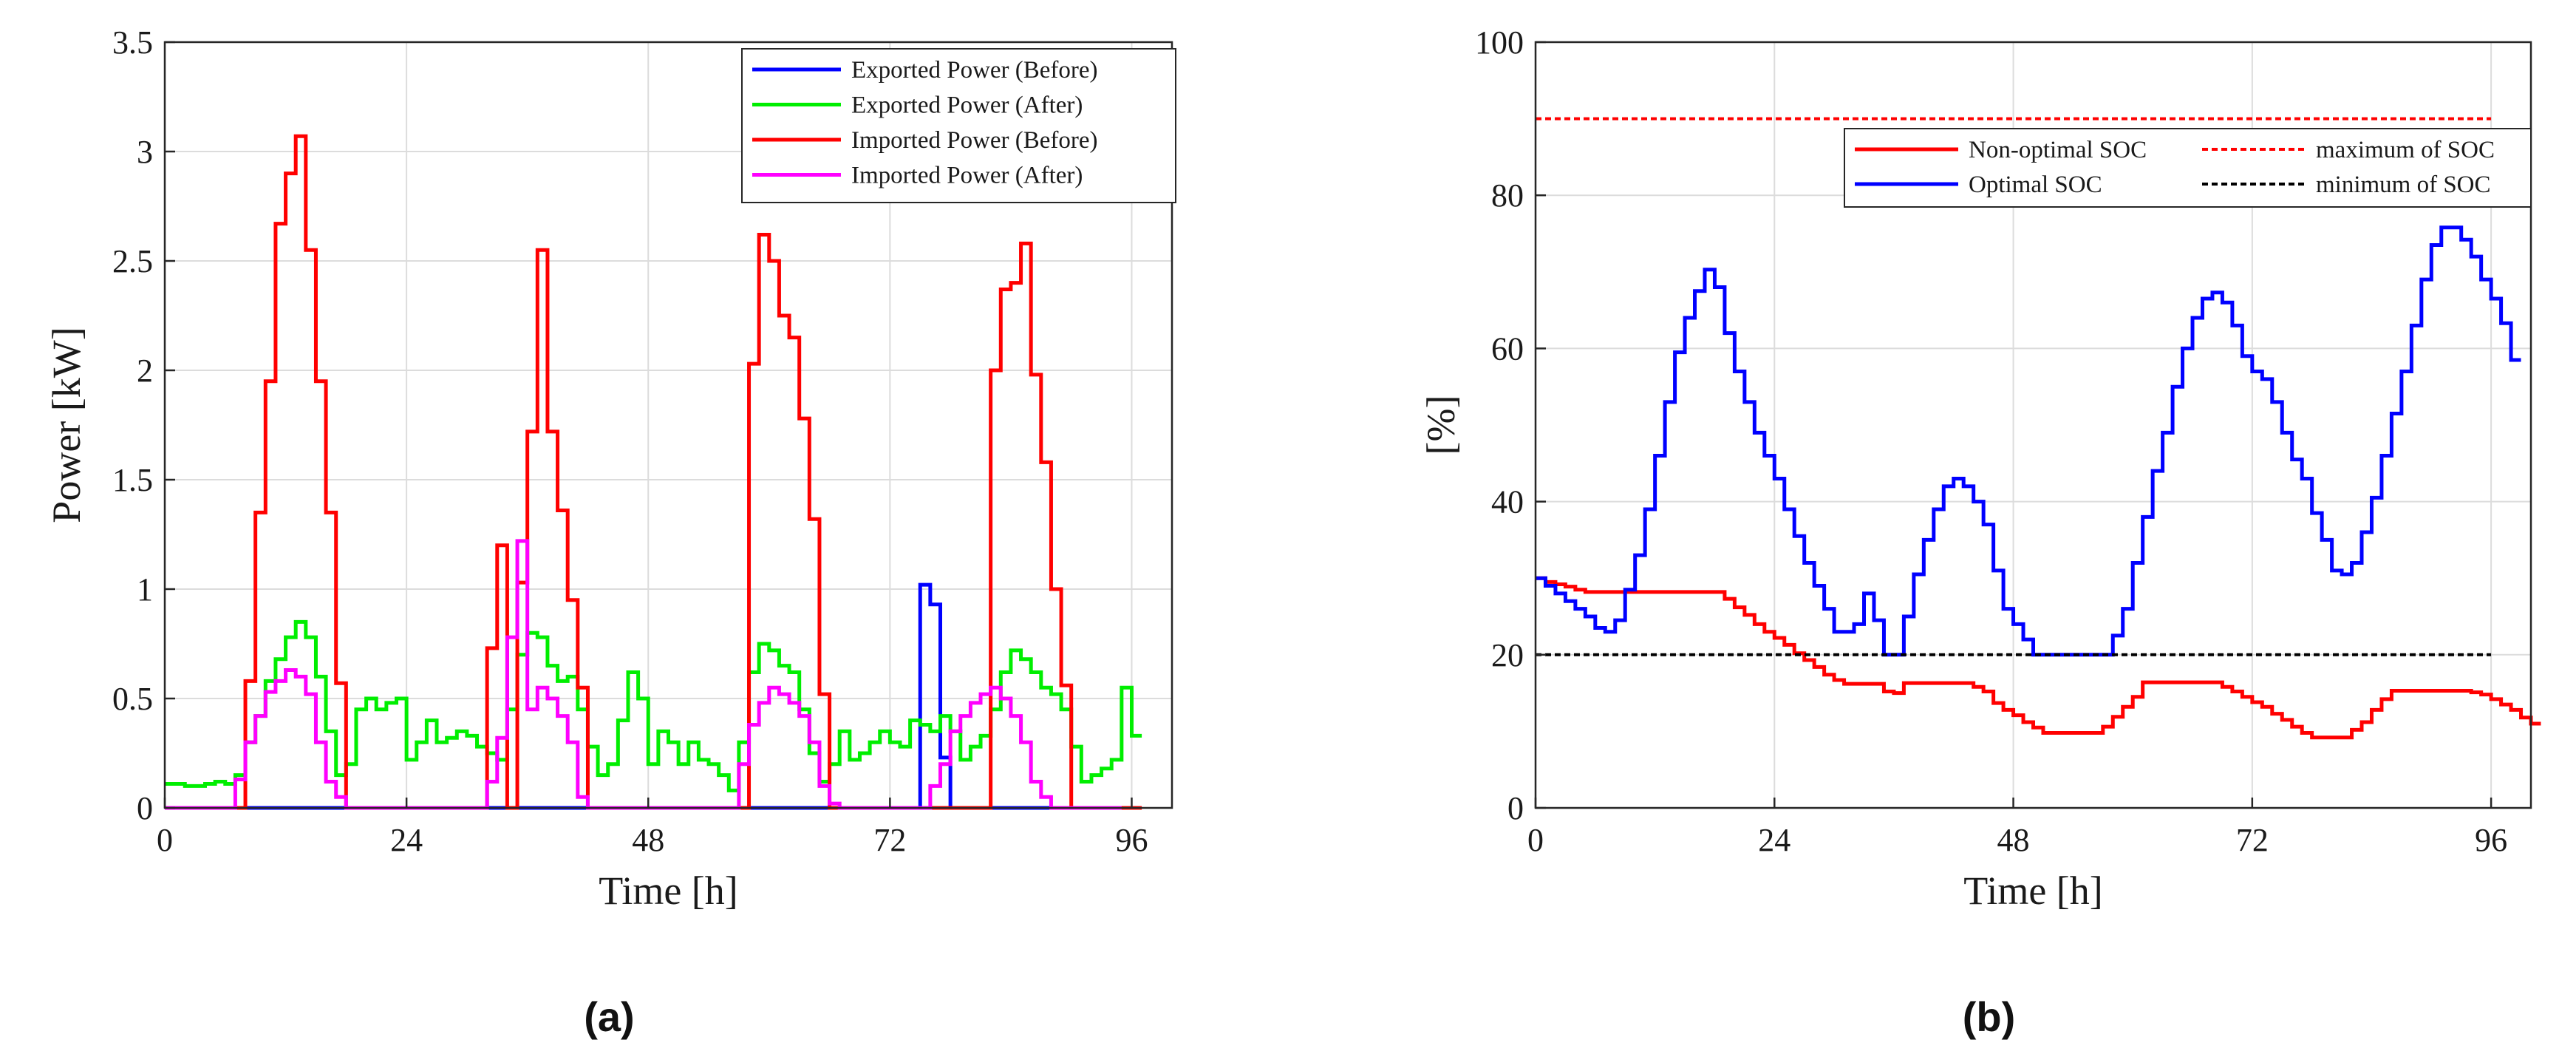 The height and width of the screenshot is (1057, 2576). I want to click on y-tick-label: 40, so click(1507, 502).